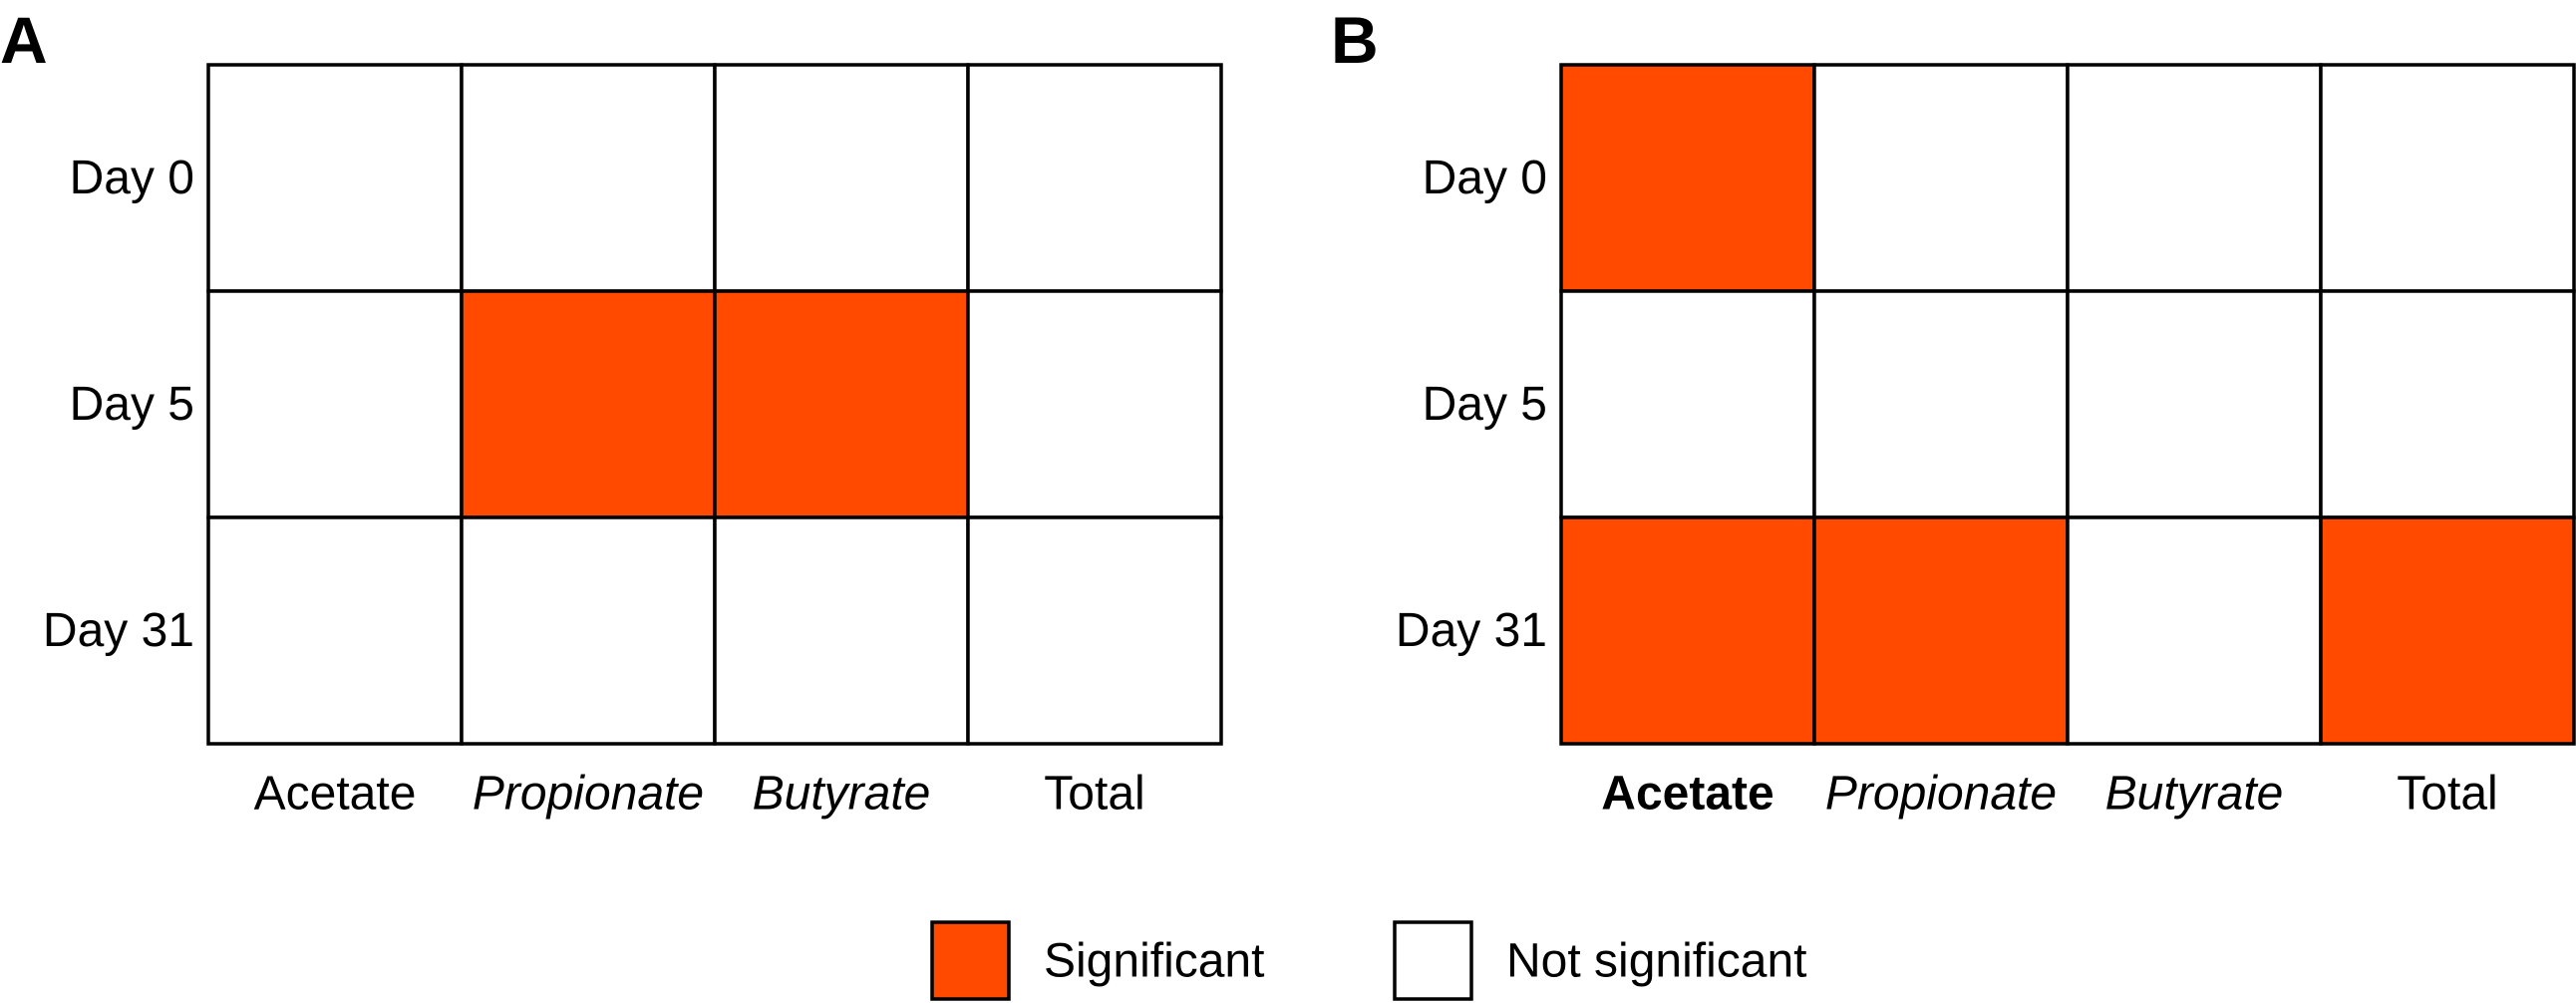 The height and width of the screenshot is (1003, 2576). I want to click on panel-letter: A, so click(24, 40).